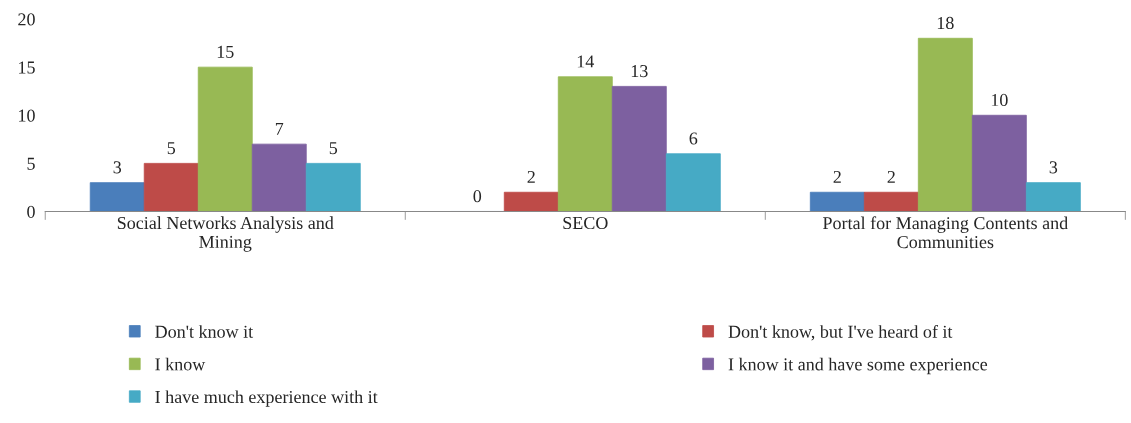  I want to click on legend-label: Don't know it, so click(204, 331).